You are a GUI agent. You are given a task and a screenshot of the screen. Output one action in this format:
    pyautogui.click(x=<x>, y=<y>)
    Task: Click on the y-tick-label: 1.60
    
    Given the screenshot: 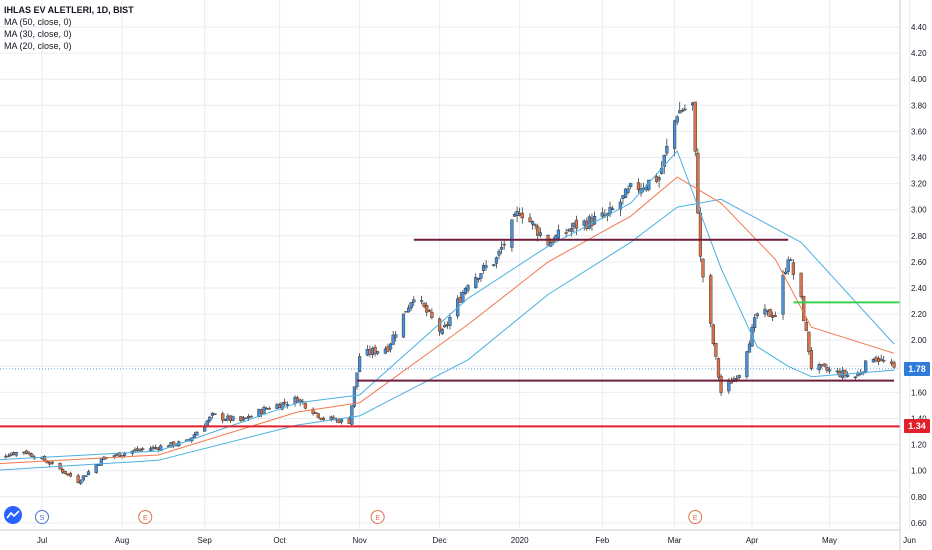 What is the action you would take?
    pyautogui.click(x=919, y=392)
    